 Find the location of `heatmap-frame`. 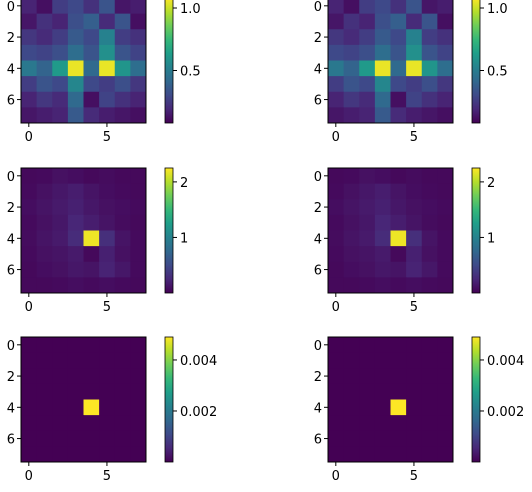

heatmap-frame is located at coordinates (83, 62).